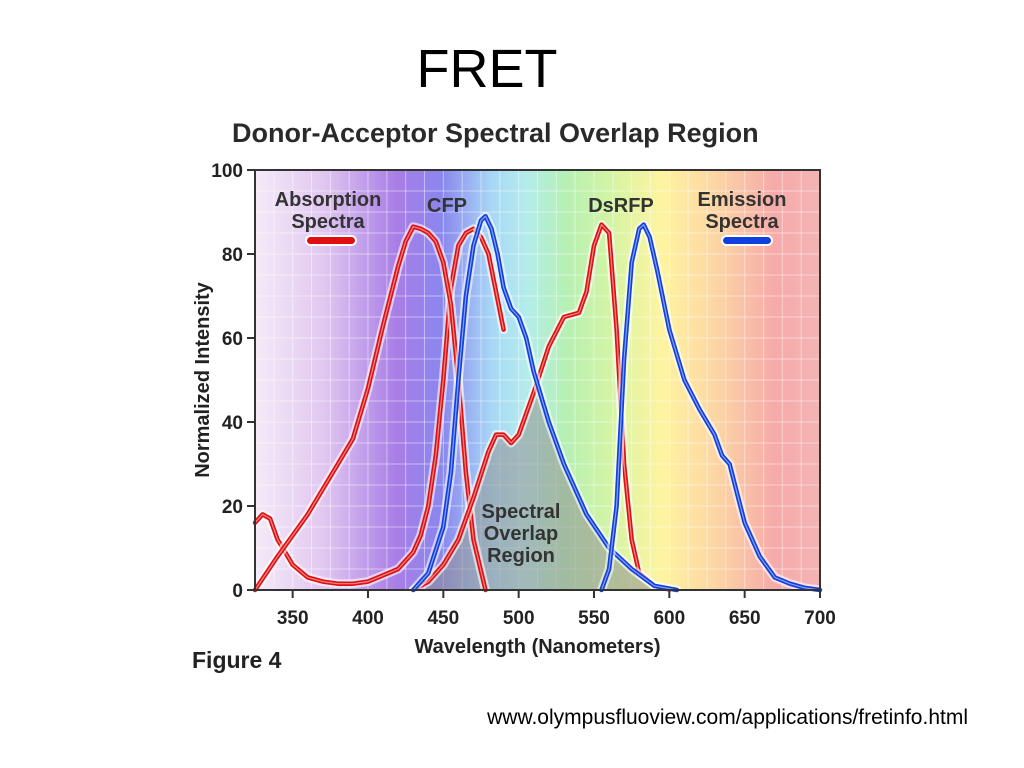  Describe the element at coordinates (747, 240) in the screenshot. I see `legend-emission-swatch` at that location.